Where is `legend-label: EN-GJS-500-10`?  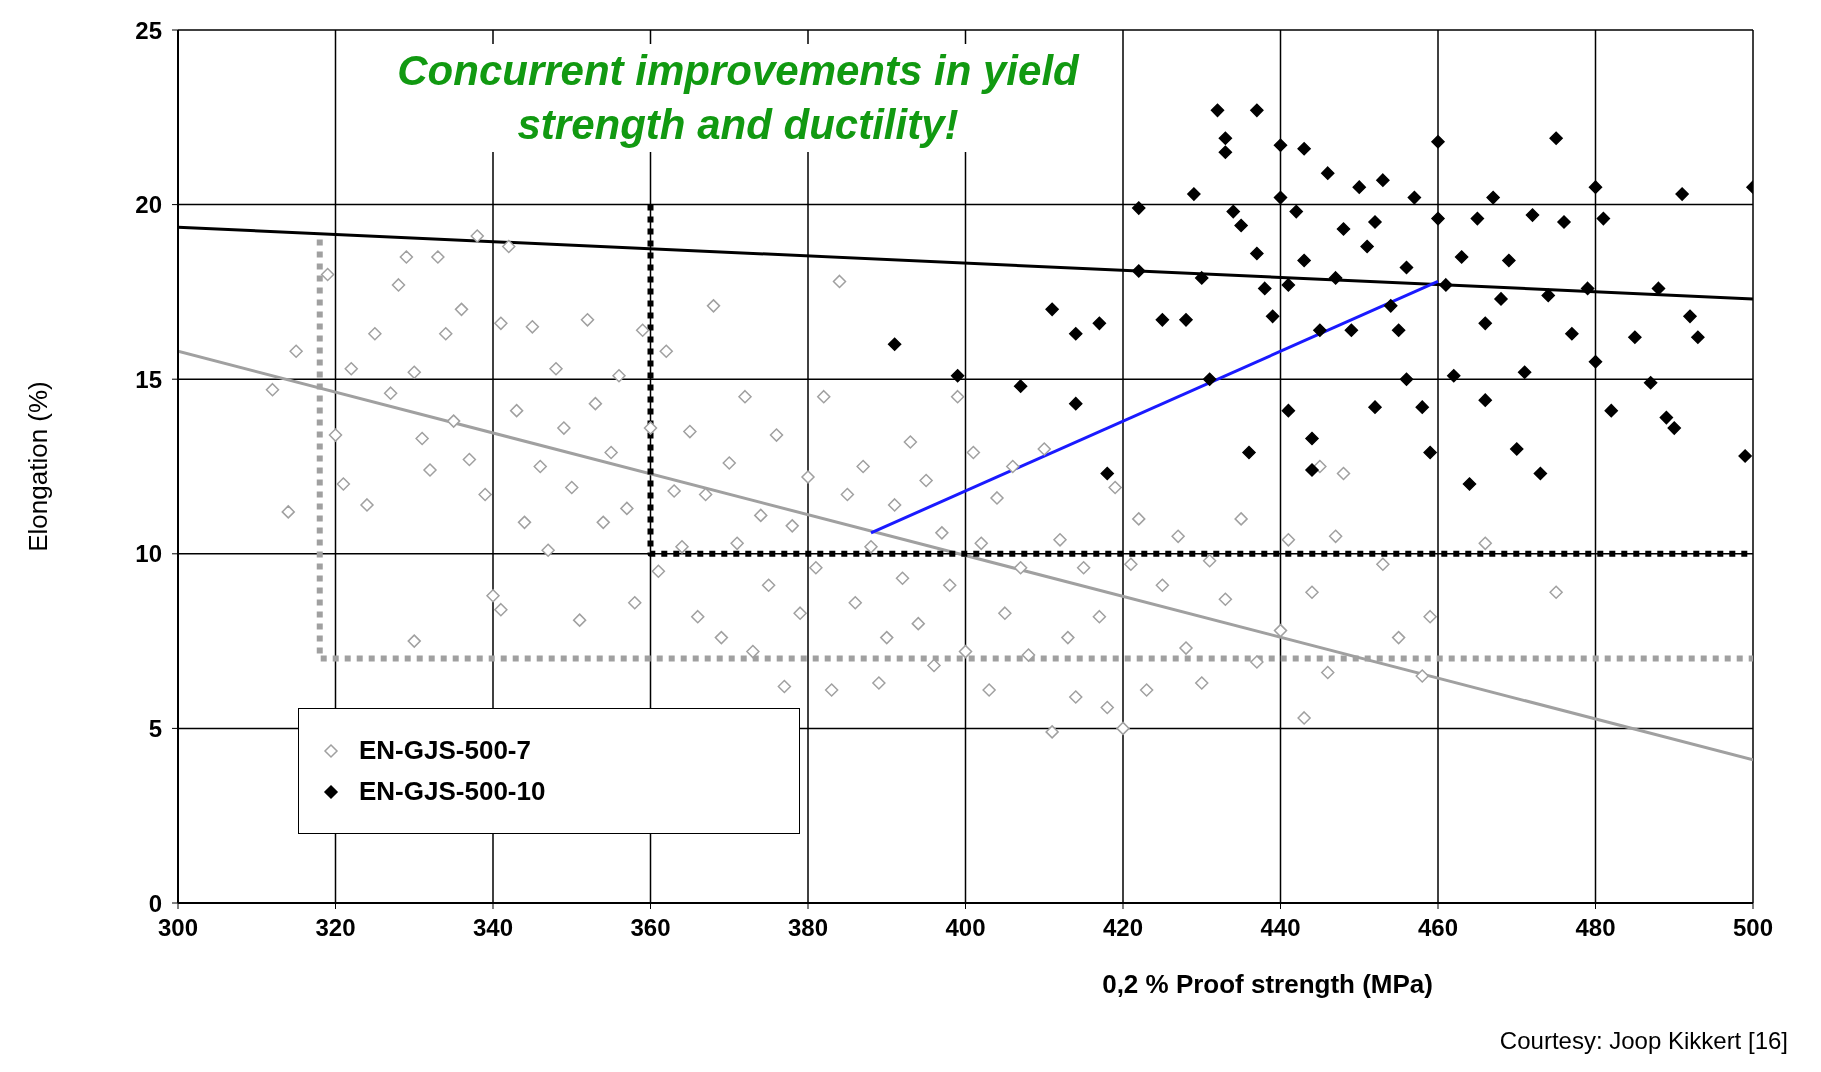 legend-label: EN-GJS-500-10 is located at coordinates (452, 791).